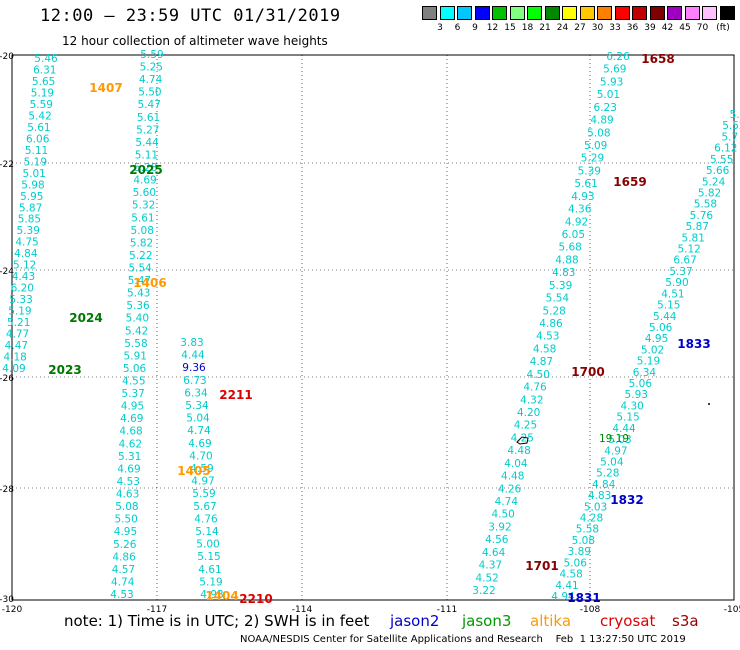 The width and height of the screenshot is (740, 650). What do you see at coordinates (636, 395) in the screenshot?
I see `wave-height-value: 5.93` at bounding box center [636, 395].